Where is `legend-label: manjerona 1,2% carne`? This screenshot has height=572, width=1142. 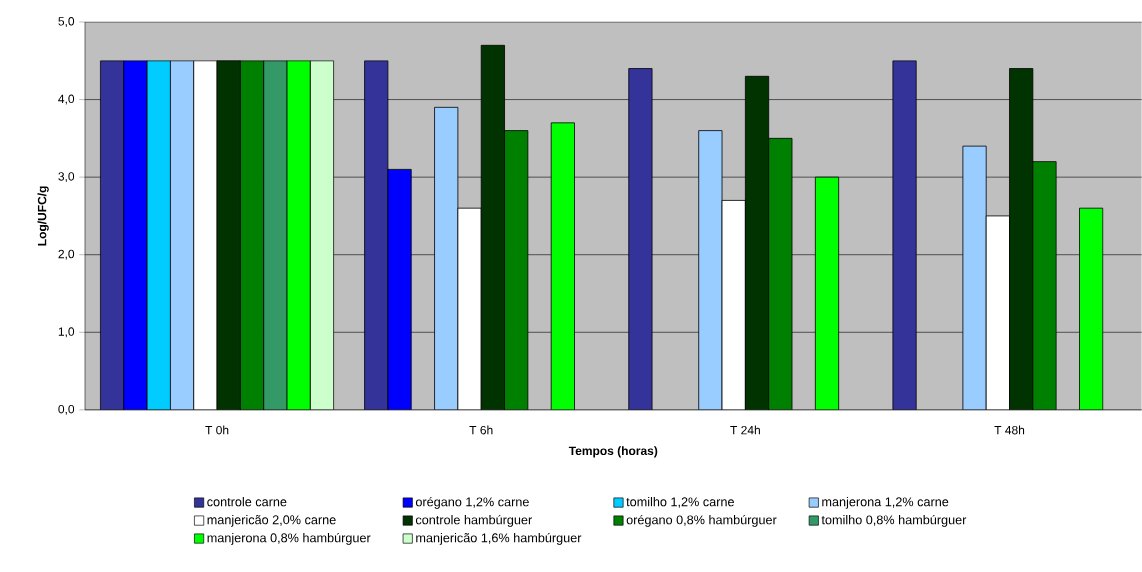 legend-label: manjerona 1,2% carne is located at coordinates (885, 503).